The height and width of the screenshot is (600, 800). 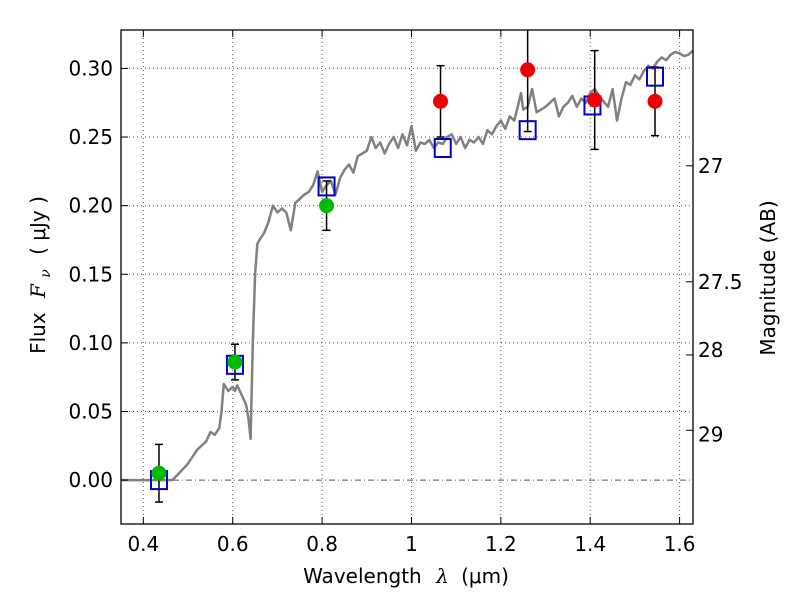 What do you see at coordinates (411, 544) in the screenshot?
I see `x-tick-label: 1` at bounding box center [411, 544].